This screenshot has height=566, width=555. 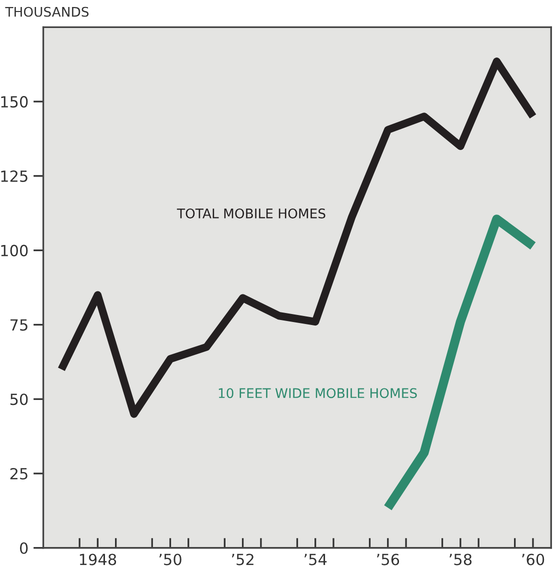 What do you see at coordinates (461, 560) in the screenshot?
I see `x-tick-label: ’58` at bounding box center [461, 560].